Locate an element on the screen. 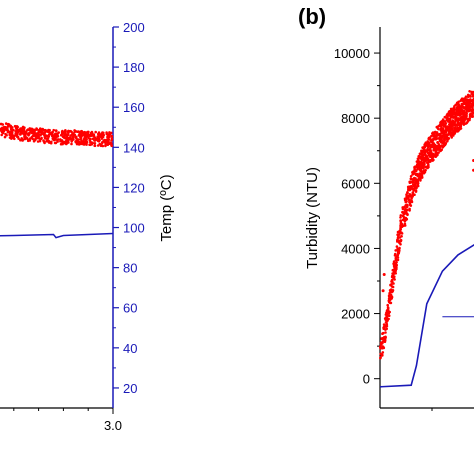  panel-a-right-tick-label: 20 is located at coordinates (130, 388).